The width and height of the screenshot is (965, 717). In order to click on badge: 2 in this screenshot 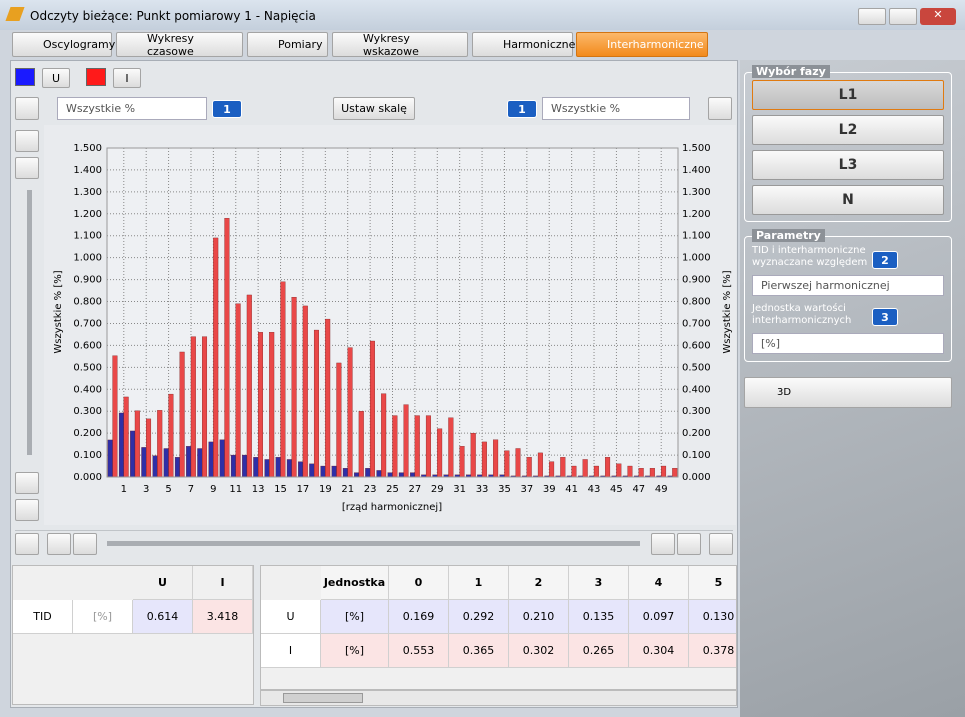, I will do `click(885, 260)`.